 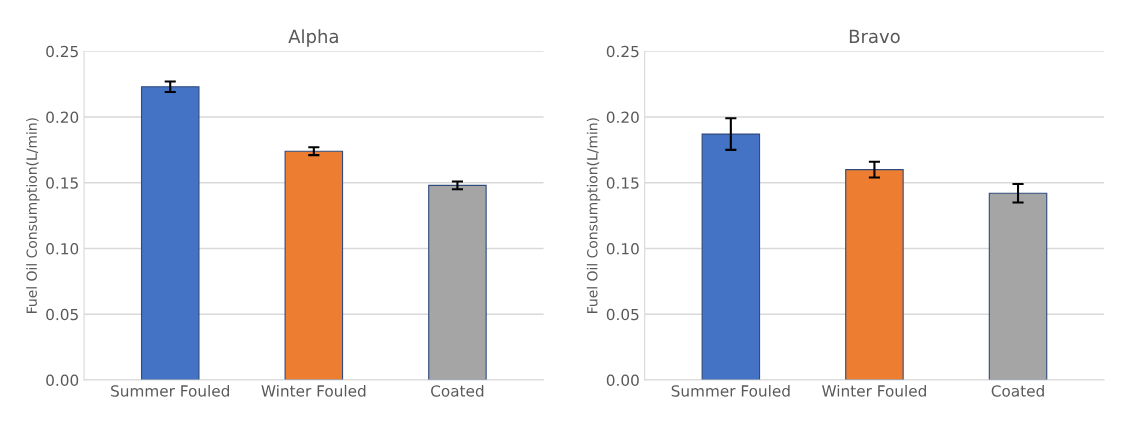 What do you see at coordinates (313, 38) in the screenshot?
I see `chart-title: Alpha` at bounding box center [313, 38].